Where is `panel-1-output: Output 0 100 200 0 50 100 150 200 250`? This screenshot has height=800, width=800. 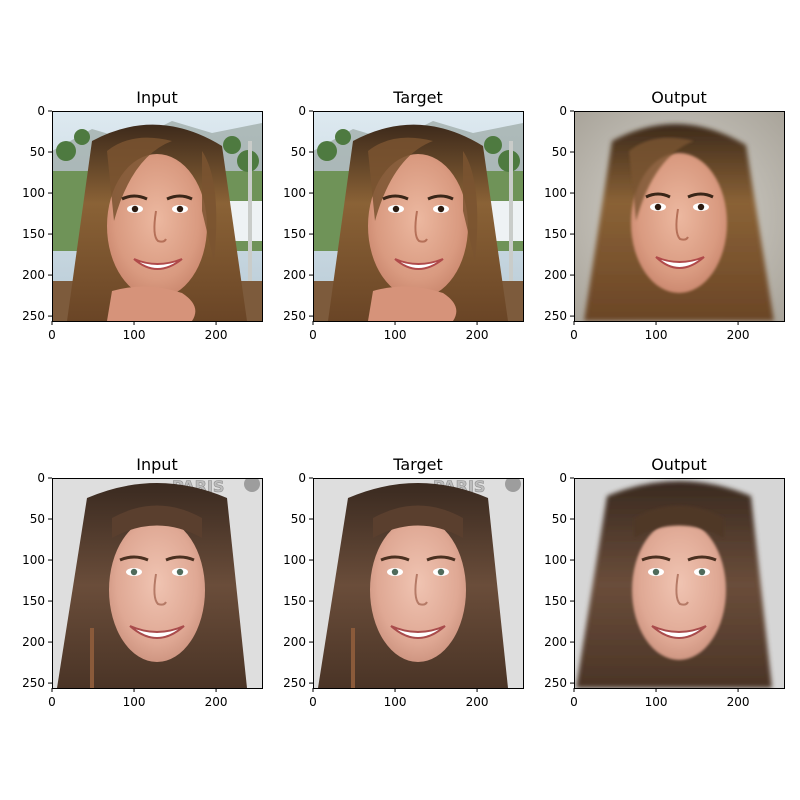
panel-1-output: Output 0 100 200 0 50 100 150 200 250 is located at coordinates (664, 215).